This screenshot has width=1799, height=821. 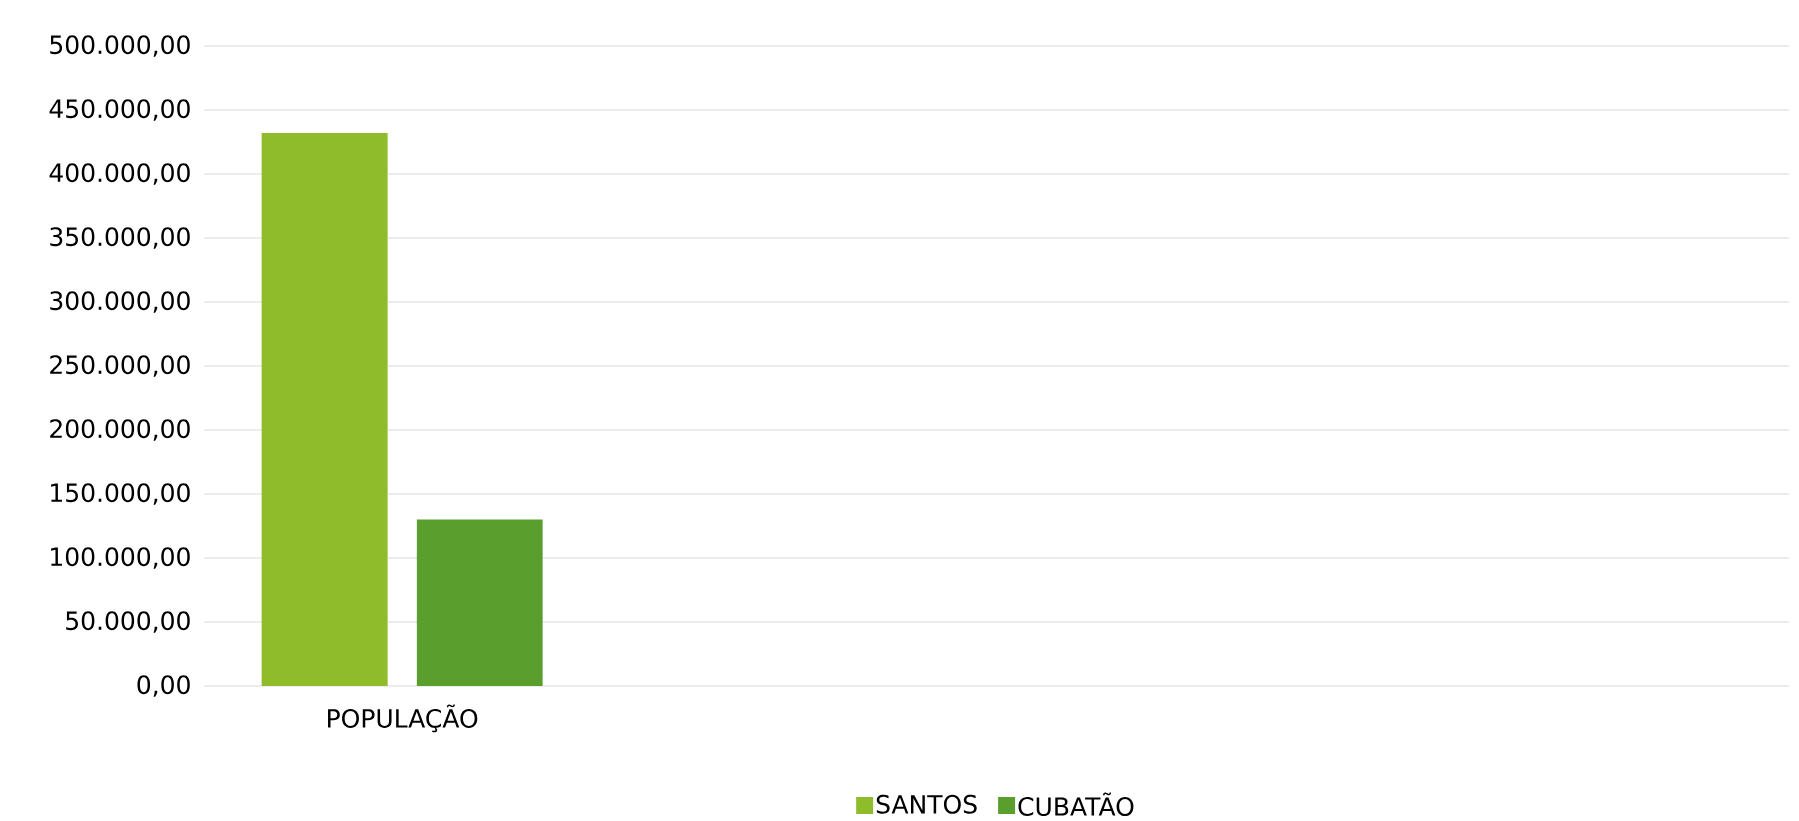 I want to click on y-tick-label: 100.000,00, so click(x=120, y=558).